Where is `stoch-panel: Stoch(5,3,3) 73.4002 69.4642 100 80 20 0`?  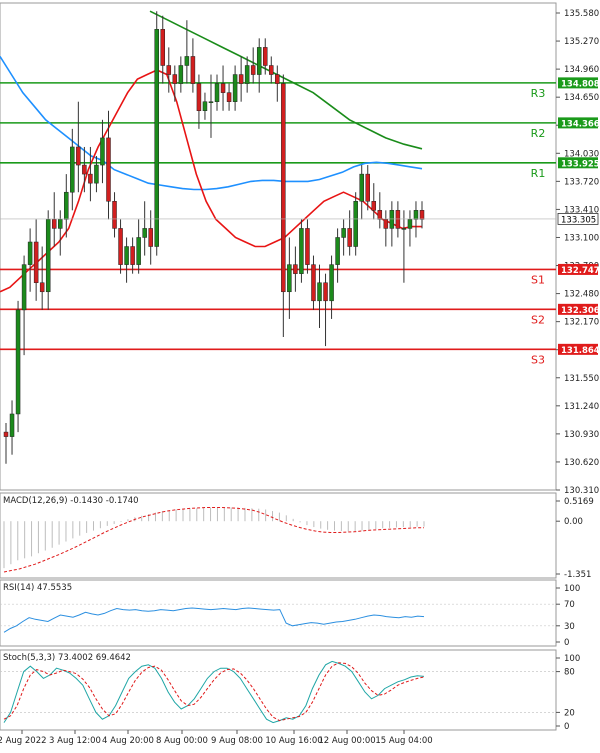
stoch-panel: Stoch(5,3,3) 73.4002 69.4642 100 80 20 0 is located at coordinates (290, 690).